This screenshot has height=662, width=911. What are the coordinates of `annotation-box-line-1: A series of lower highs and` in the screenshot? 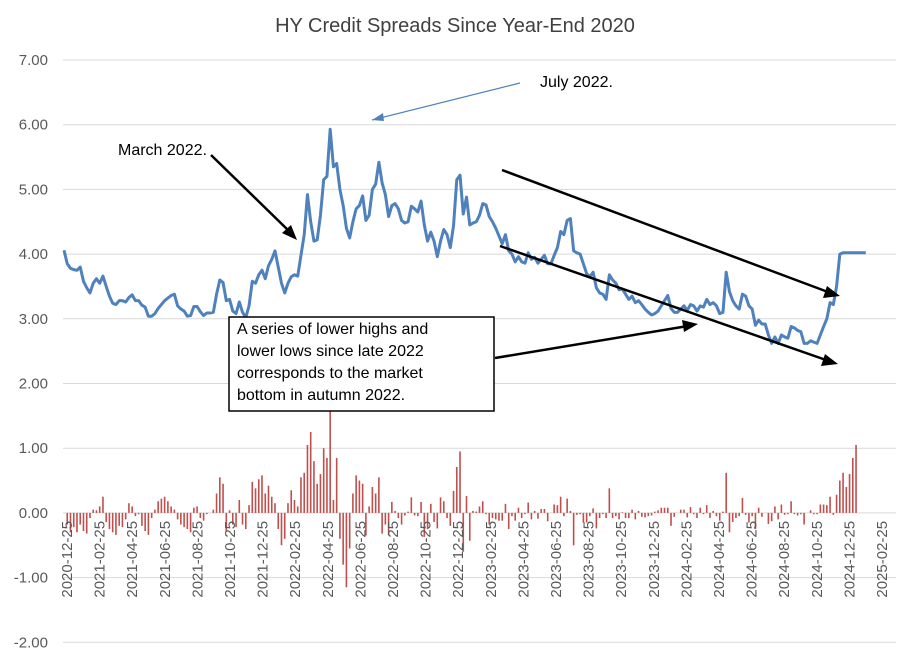 It's located at (332, 329).